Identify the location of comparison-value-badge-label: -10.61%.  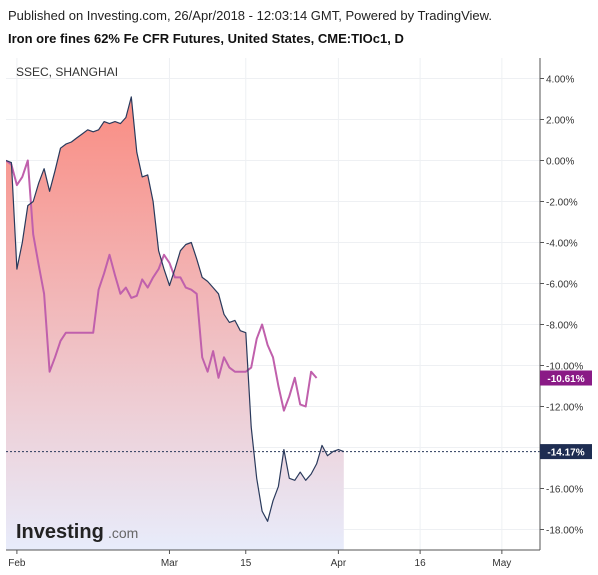
(565, 379).